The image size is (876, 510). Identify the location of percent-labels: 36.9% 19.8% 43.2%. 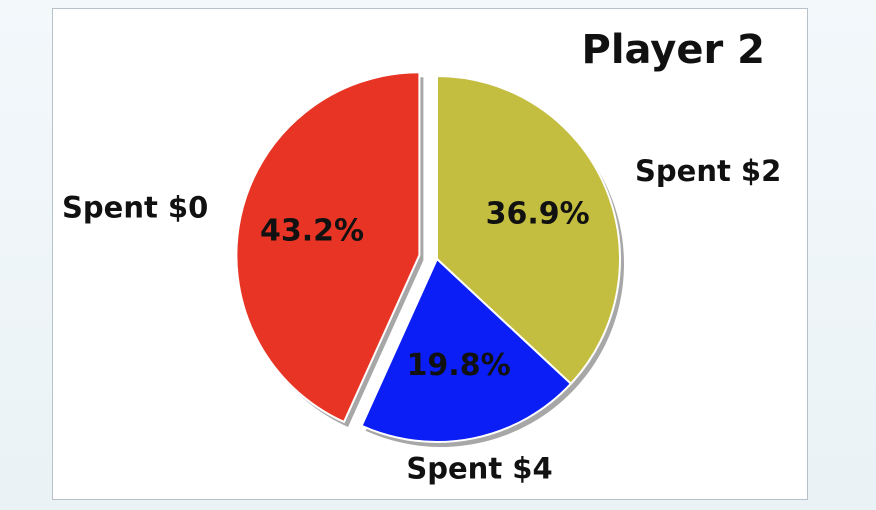
(425, 290).